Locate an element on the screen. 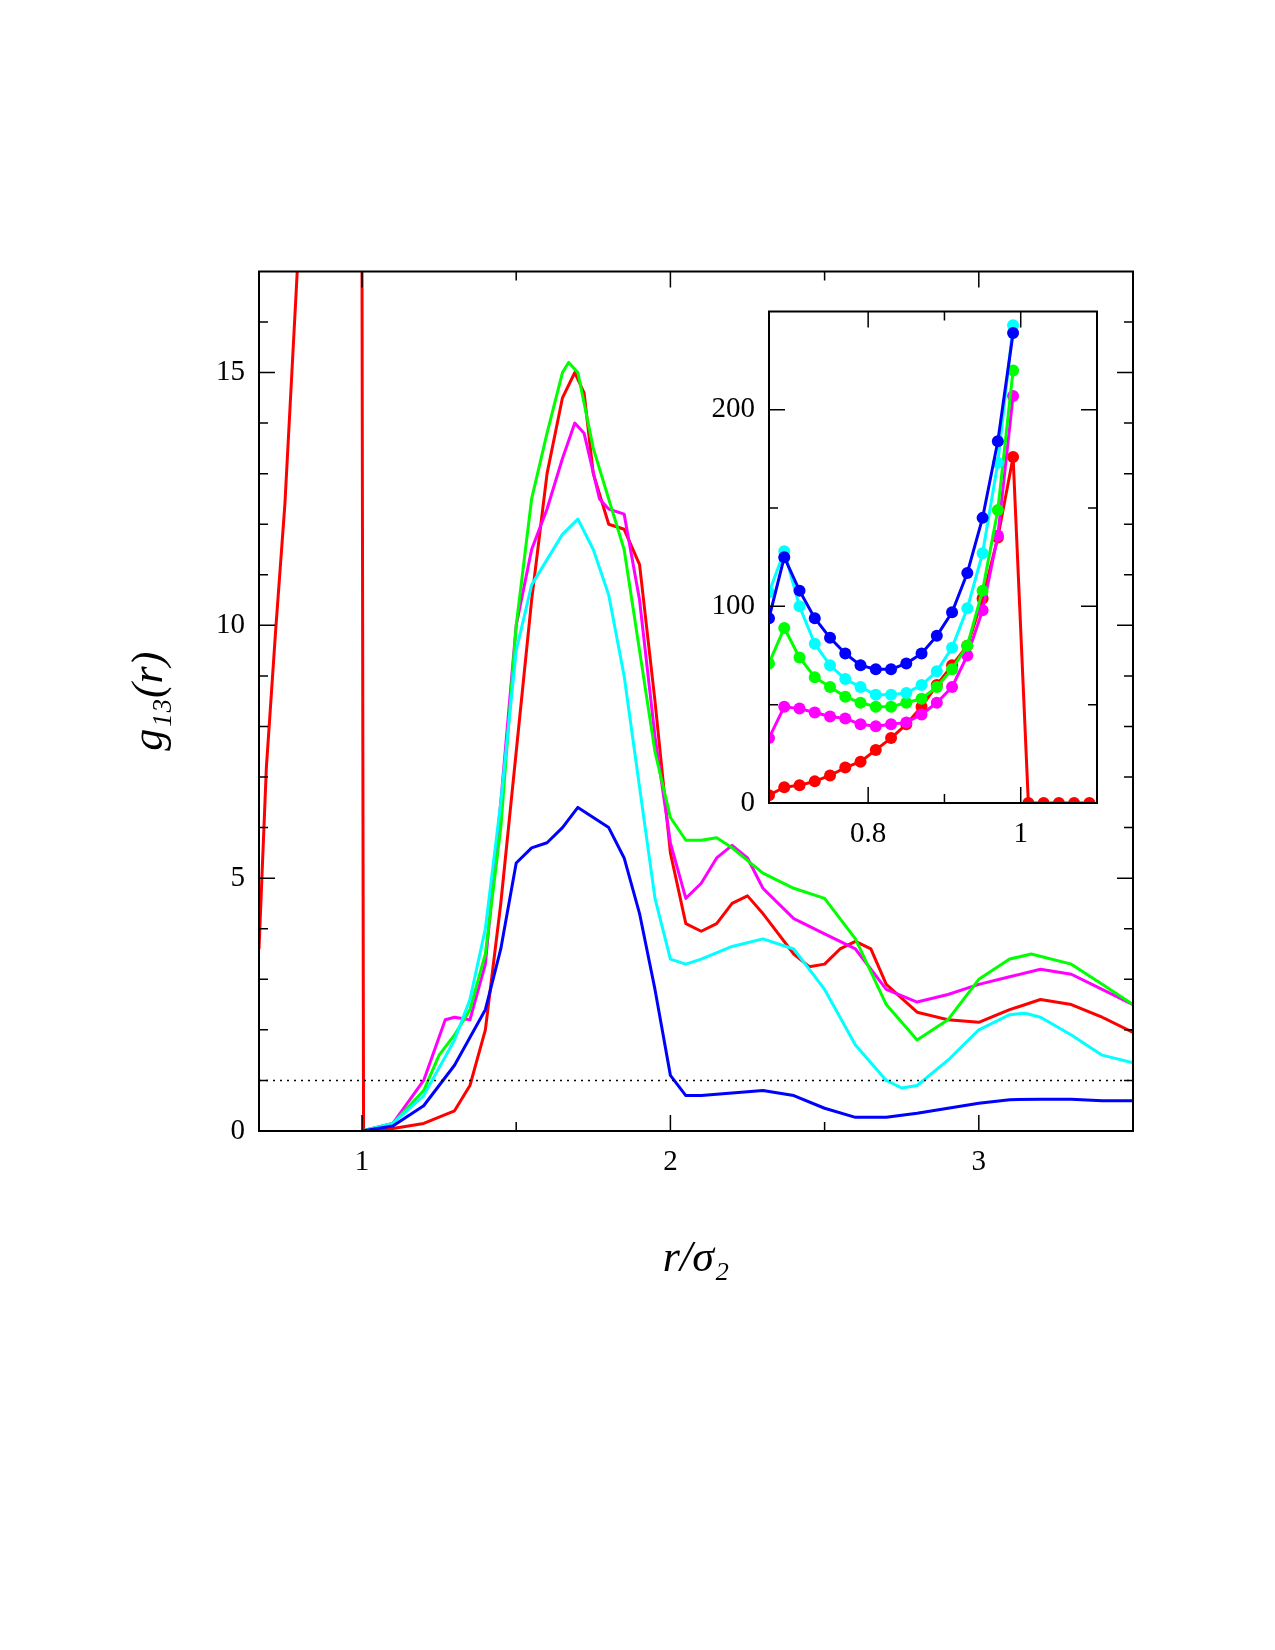  y-tick-label: 5 is located at coordinates (237, 875).